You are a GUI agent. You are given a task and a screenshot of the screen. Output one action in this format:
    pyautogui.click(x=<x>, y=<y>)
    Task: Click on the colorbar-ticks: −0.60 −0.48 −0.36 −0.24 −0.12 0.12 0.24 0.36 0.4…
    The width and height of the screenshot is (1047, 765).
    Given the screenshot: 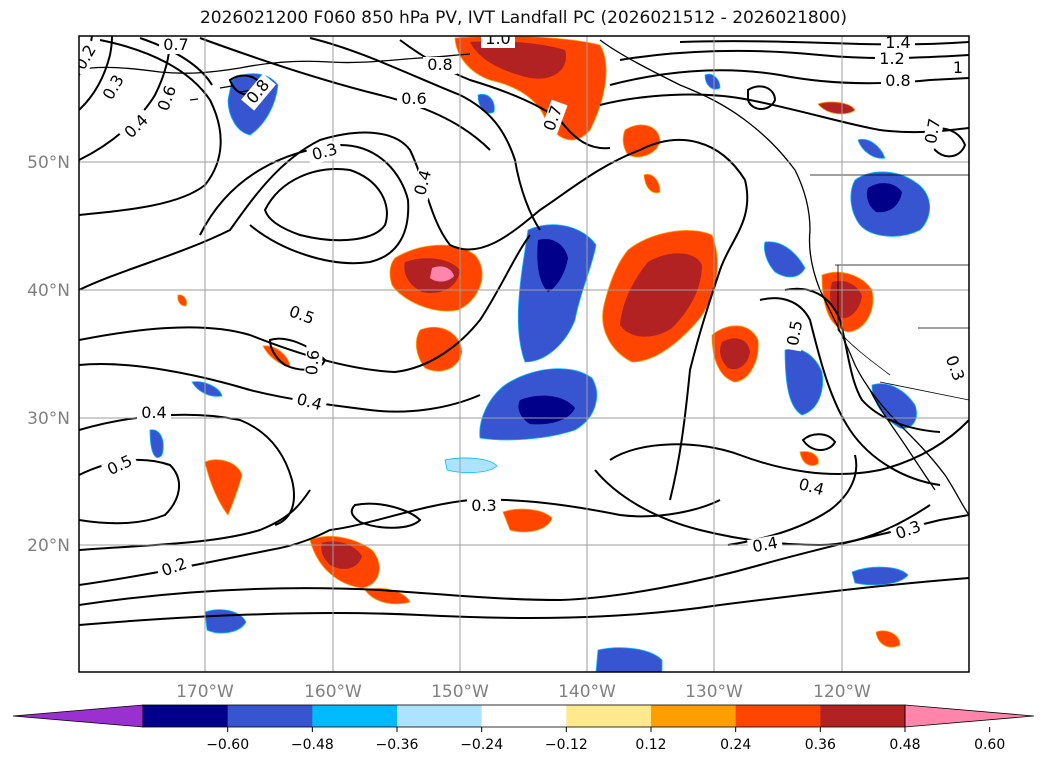 What is the action you would take?
    pyautogui.click(x=605, y=740)
    